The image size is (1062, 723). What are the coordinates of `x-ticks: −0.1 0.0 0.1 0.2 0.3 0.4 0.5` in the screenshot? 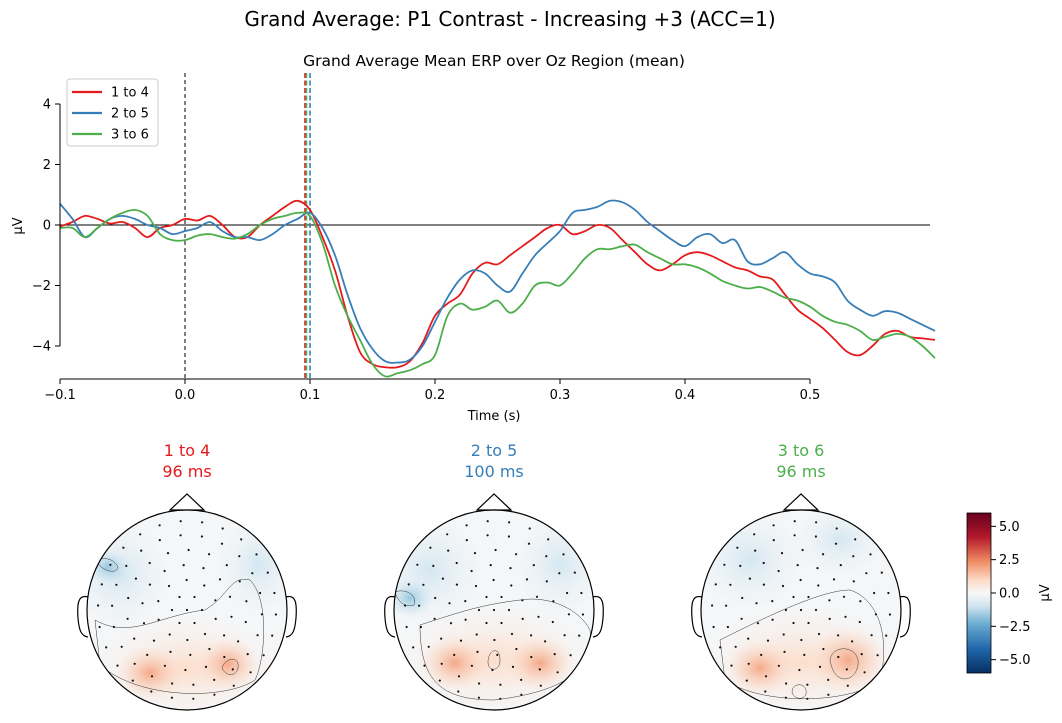 It's located at (432, 391).